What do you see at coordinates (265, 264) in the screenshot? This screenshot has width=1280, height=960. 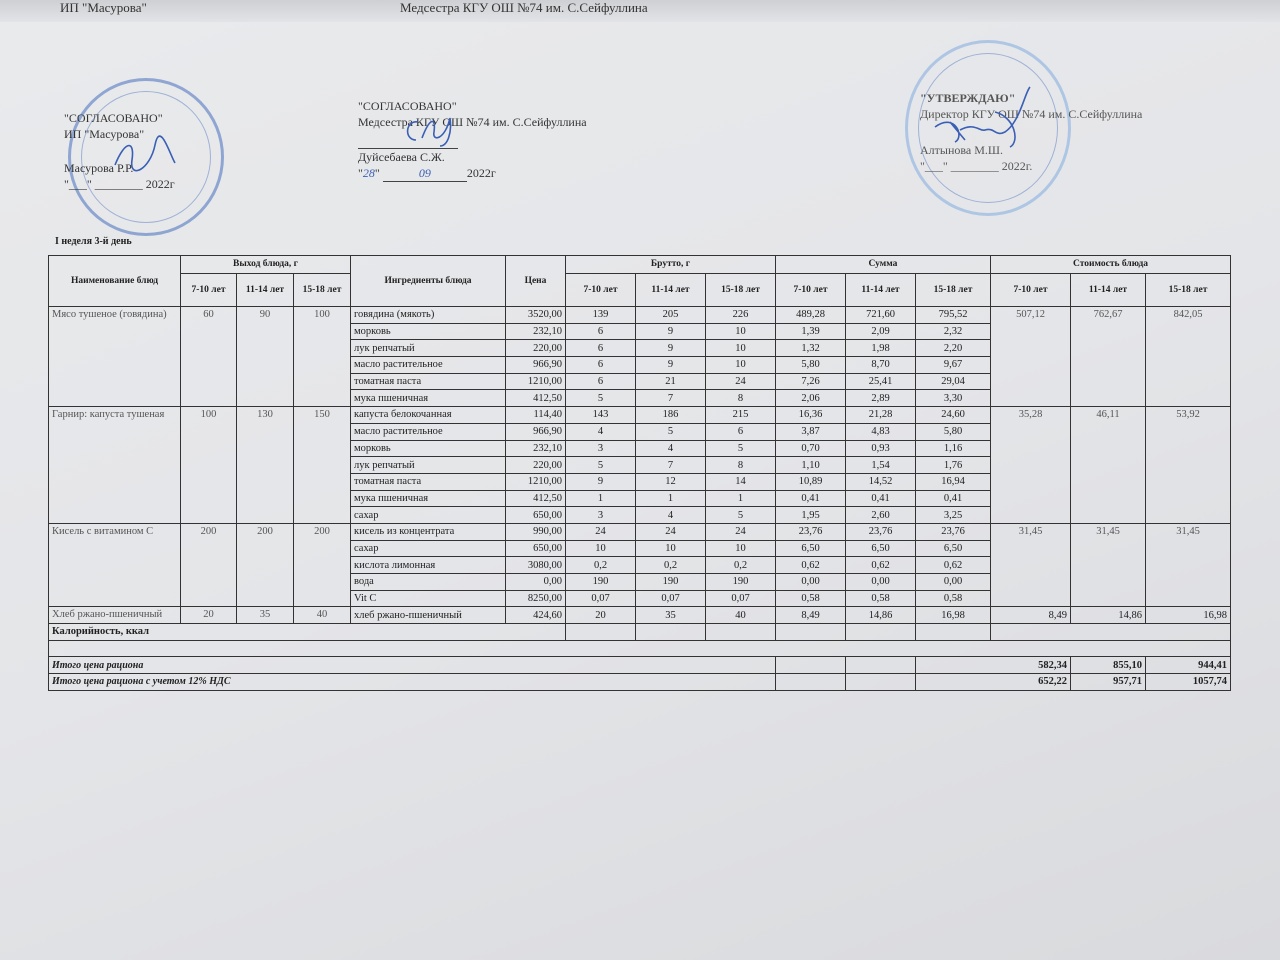 I see `header-yield: Выход блюда, г` at bounding box center [265, 264].